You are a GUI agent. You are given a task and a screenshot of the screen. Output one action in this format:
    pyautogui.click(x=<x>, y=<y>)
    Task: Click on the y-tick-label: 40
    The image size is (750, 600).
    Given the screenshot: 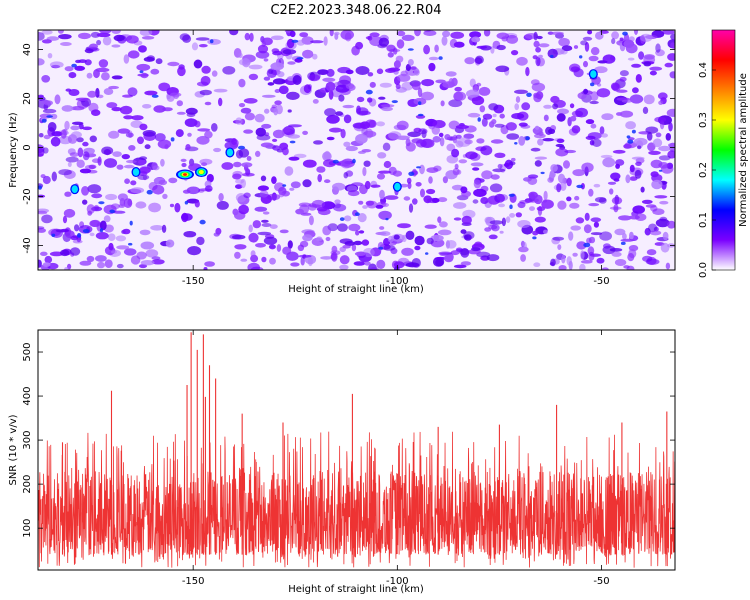 What is the action you would take?
    pyautogui.click(x=27, y=49)
    